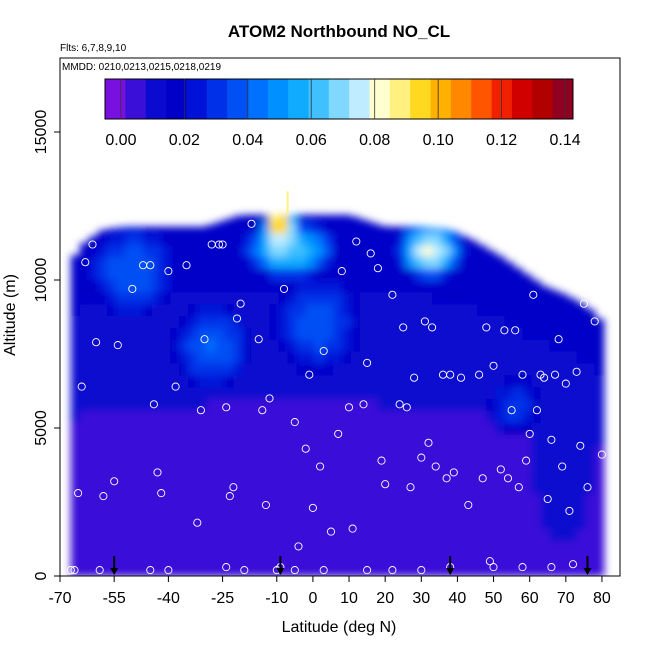 This screenshot has width=650, height=650. What do you see at coordinates (349, 598) in the screenshot?
I see `x-tick-label: 10` at bounding box center [349, 598].